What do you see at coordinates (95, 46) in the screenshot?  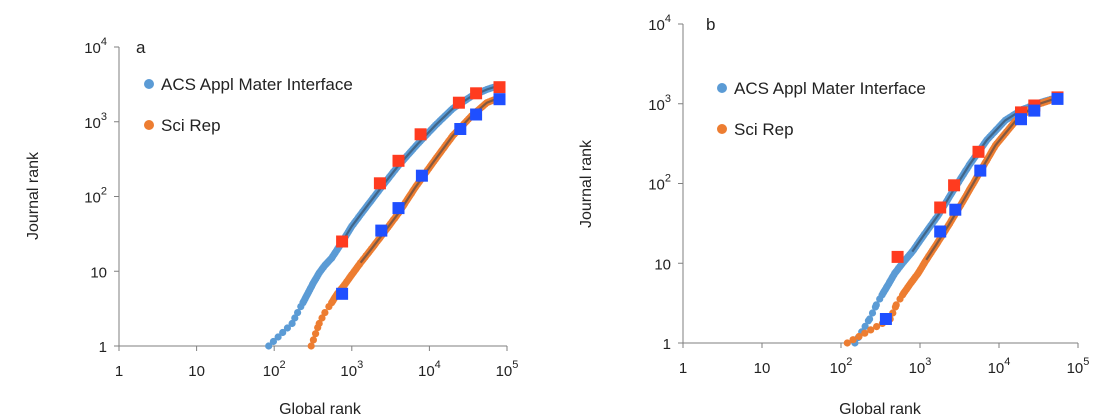 I see `panel-a-y-tick-label: 10⁴` at bounding box center [95, 46].